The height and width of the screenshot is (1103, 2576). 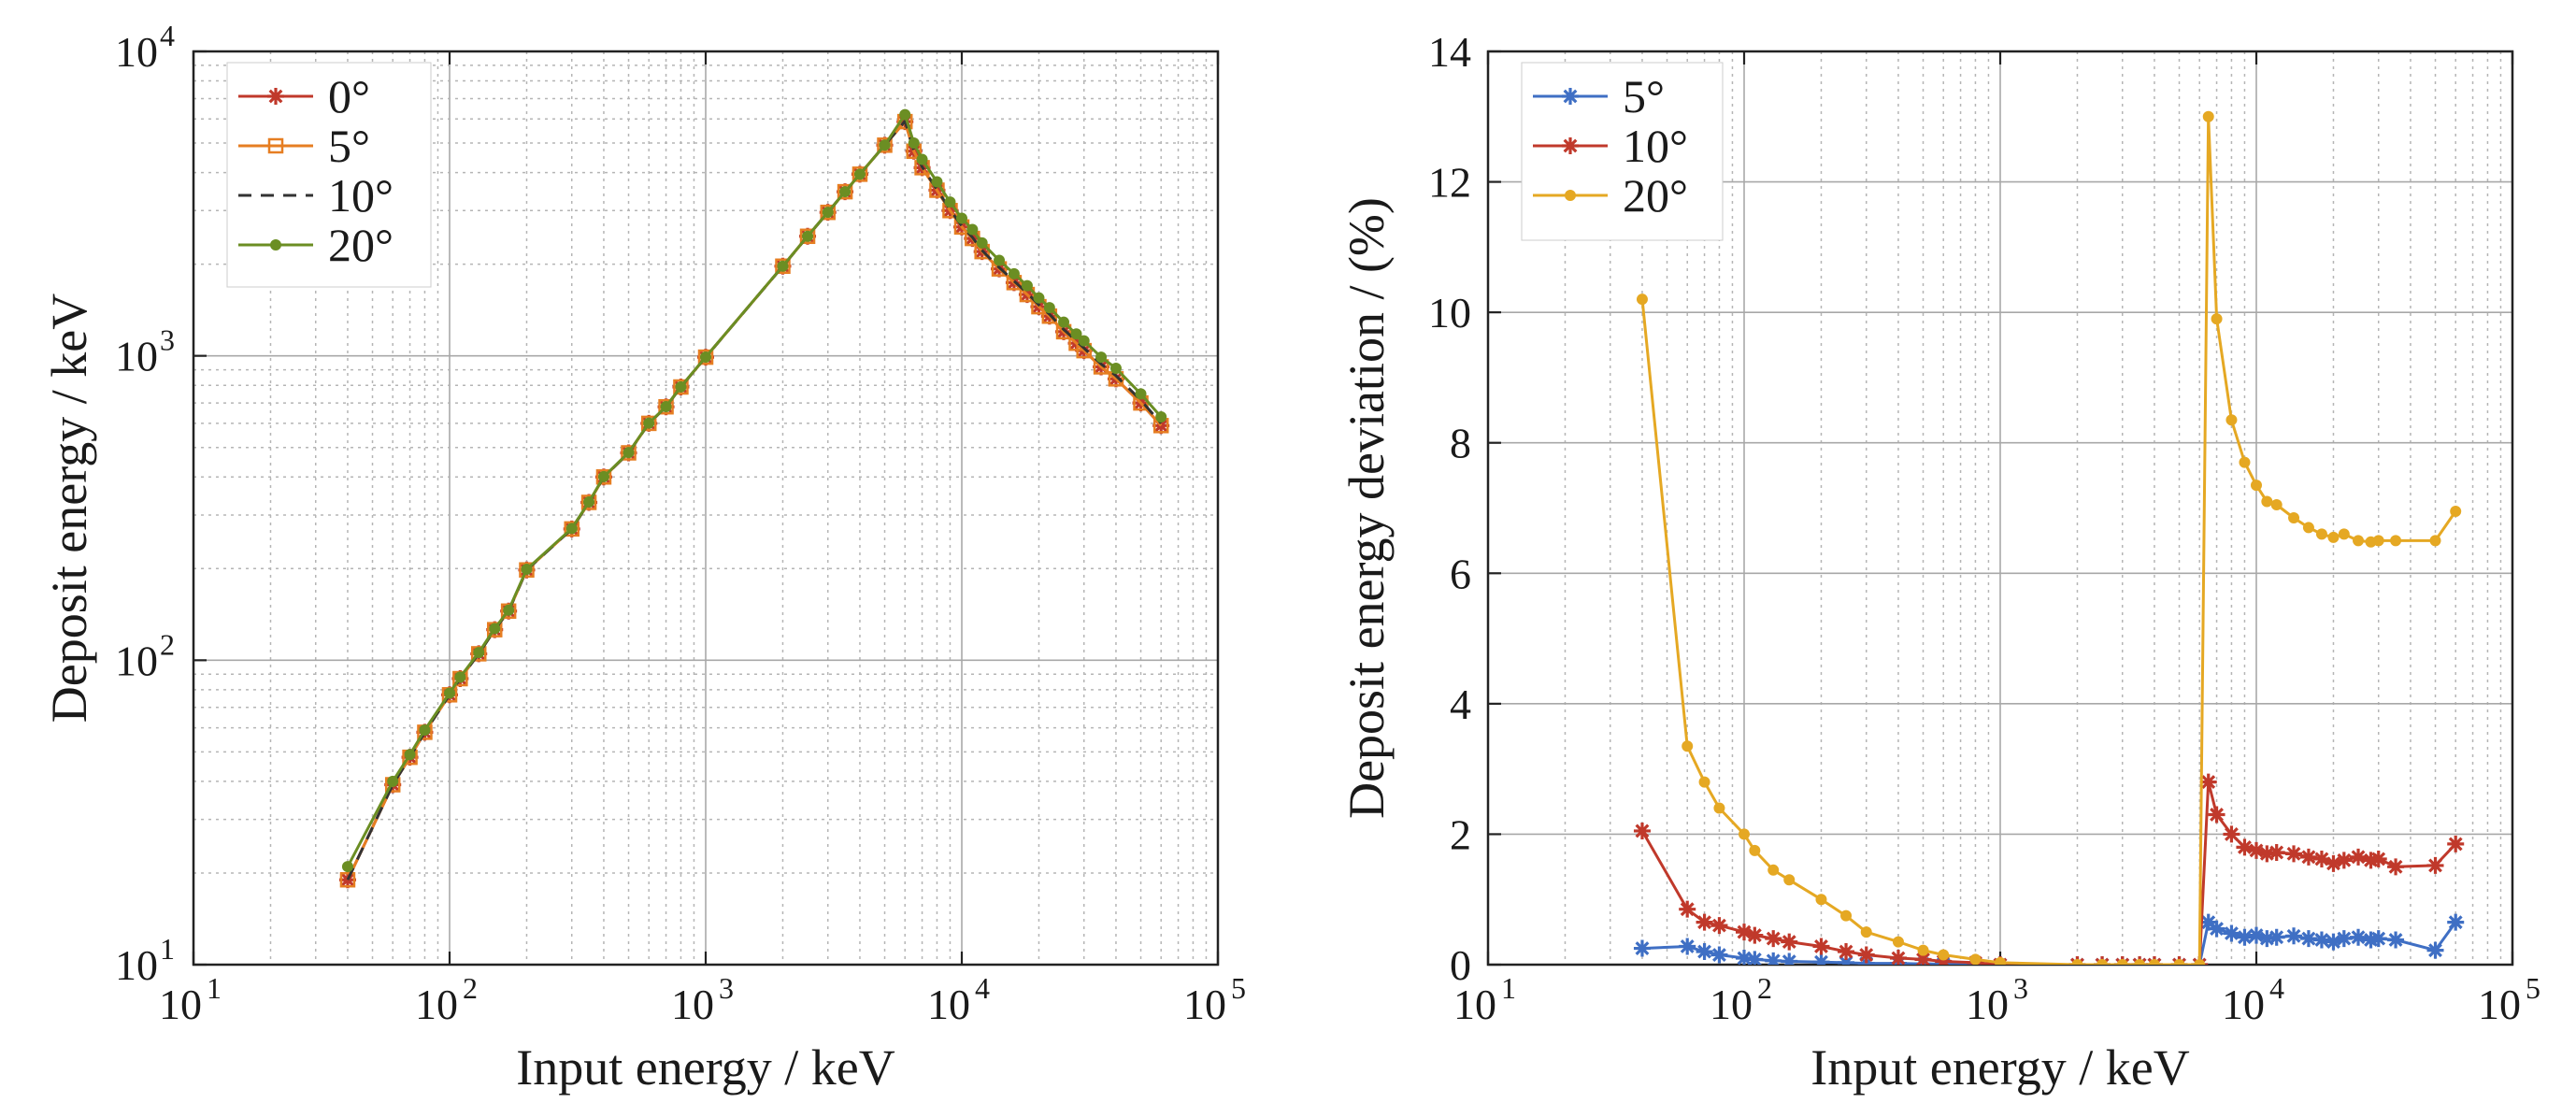 I want to click on y-tick-label: 6, so click(x=1460, y=573).